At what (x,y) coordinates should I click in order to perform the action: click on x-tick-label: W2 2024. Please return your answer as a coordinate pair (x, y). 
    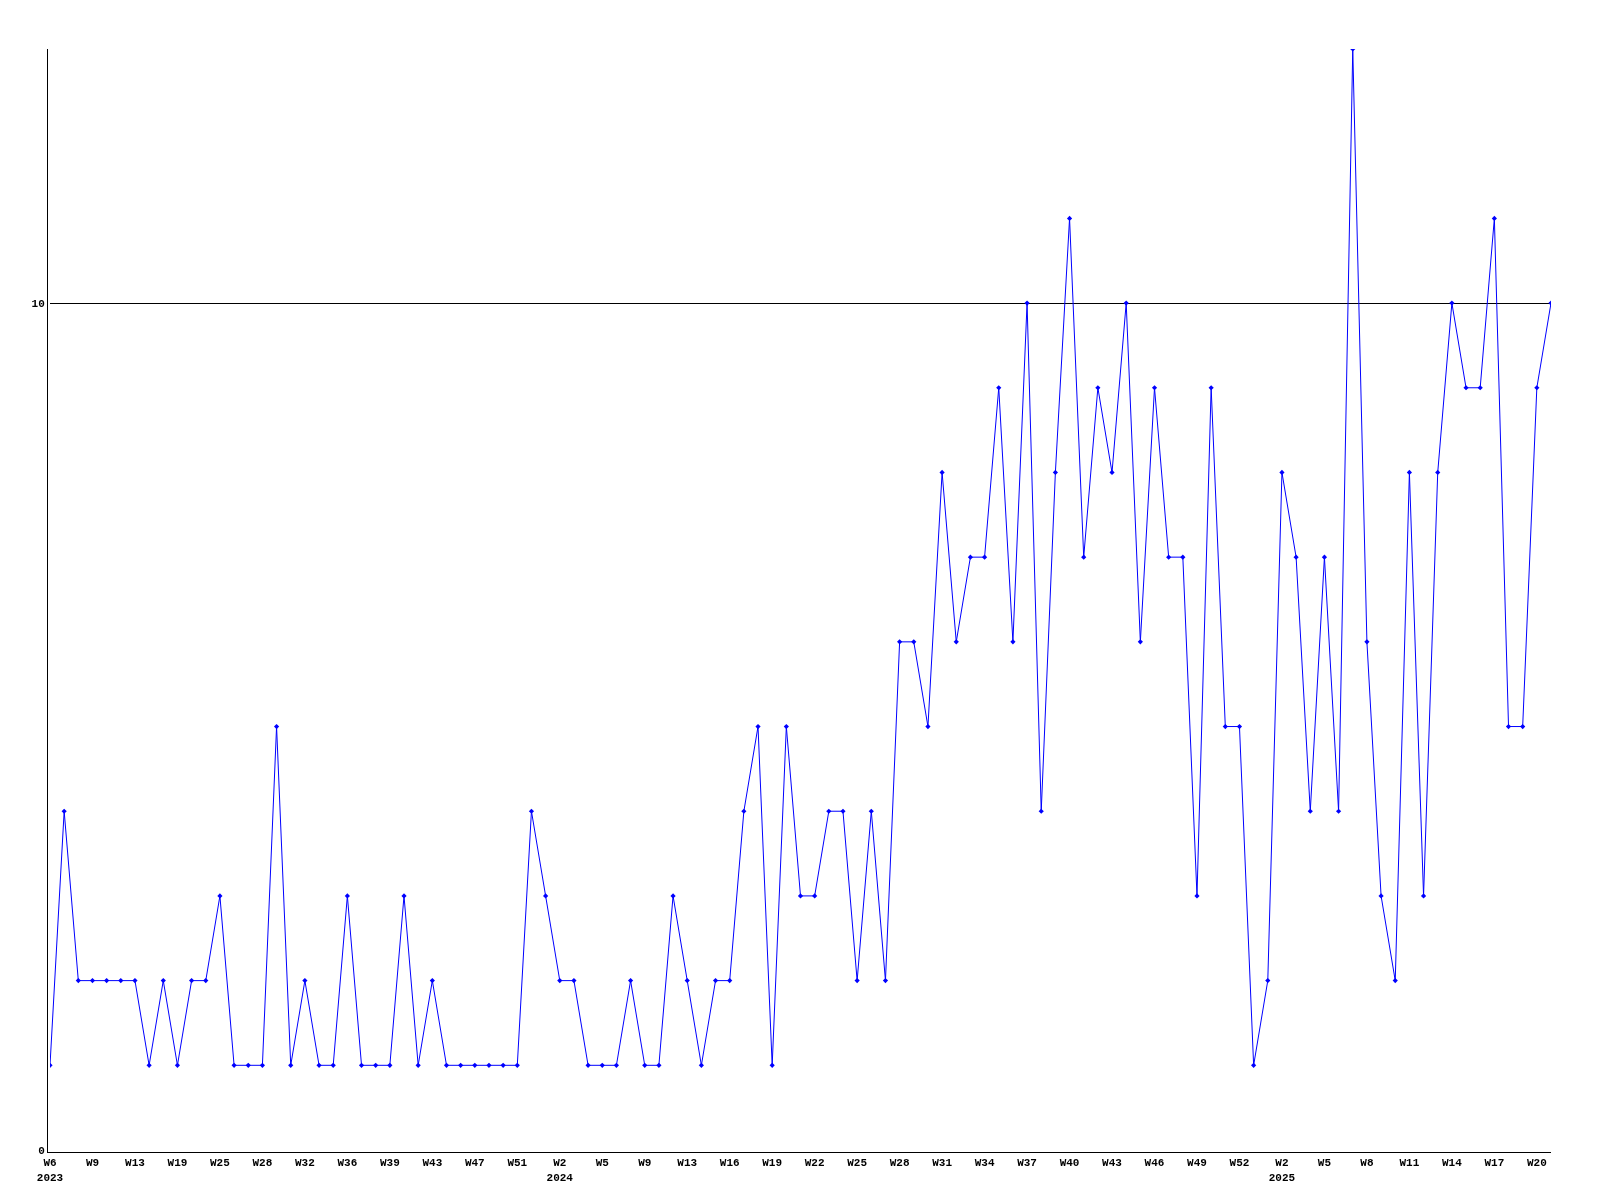
    Looking at the image, I should click on (560, 1170).